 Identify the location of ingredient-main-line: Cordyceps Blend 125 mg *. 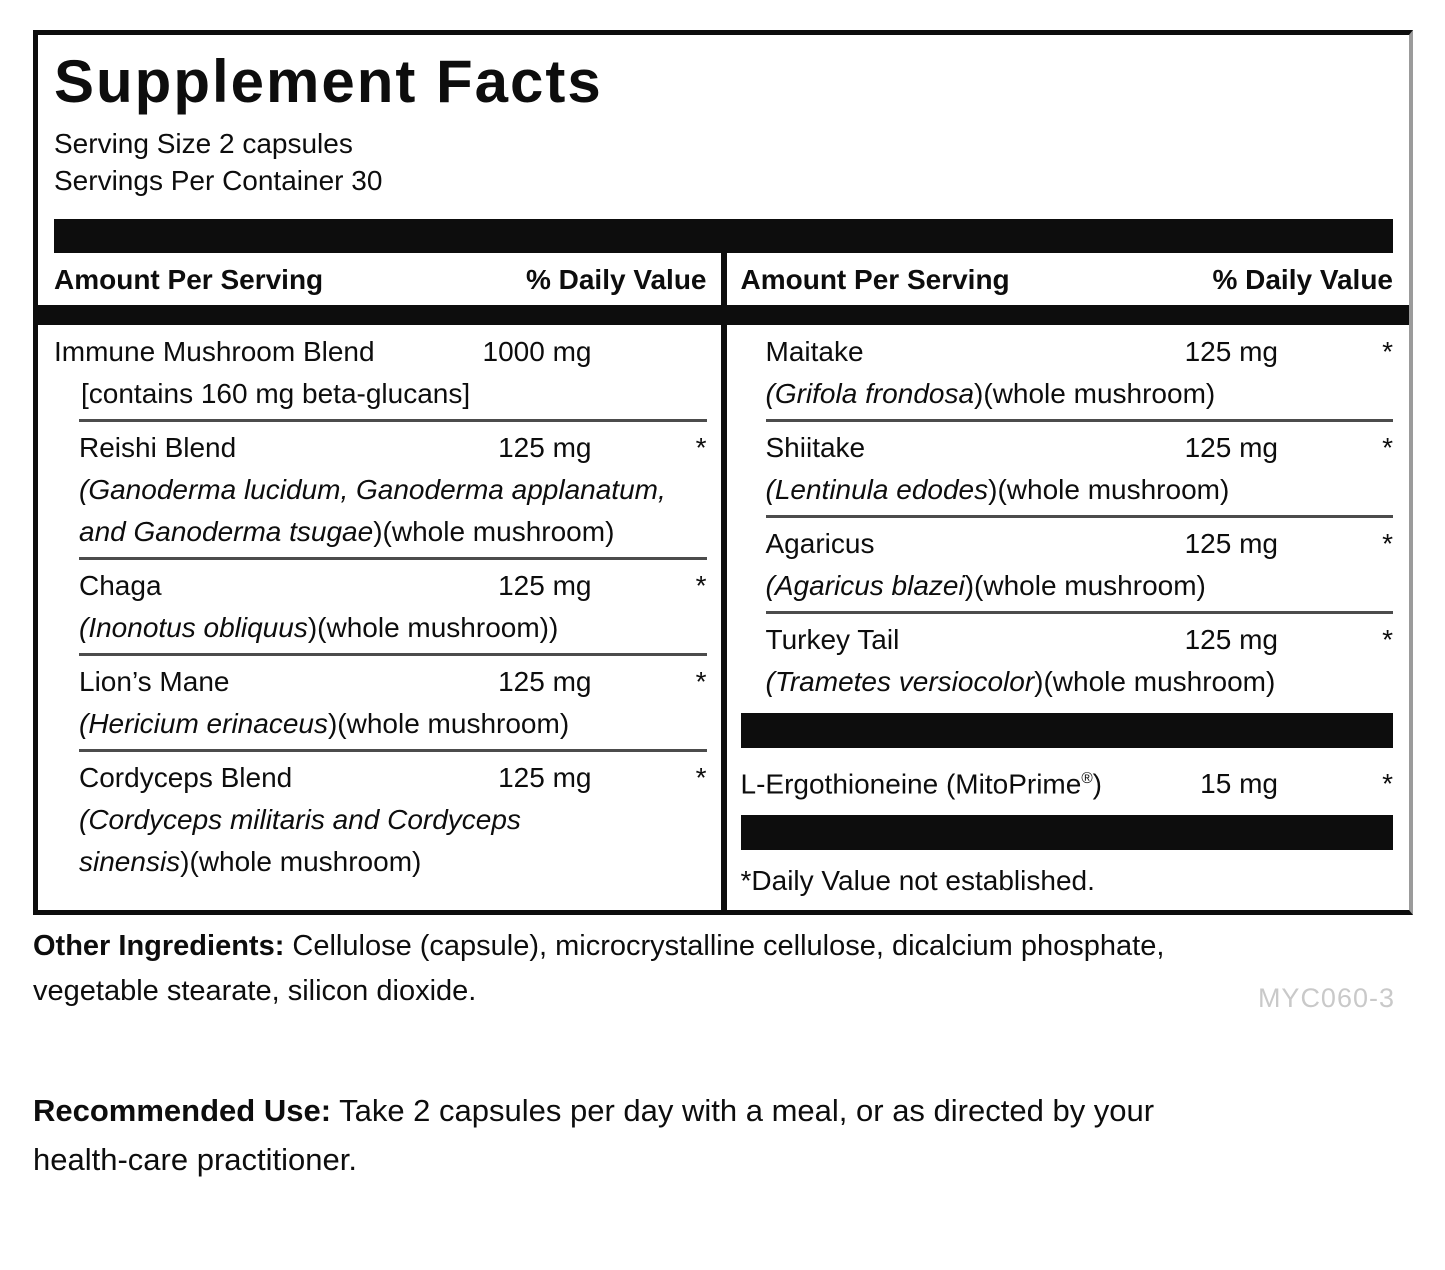
(393, 778).